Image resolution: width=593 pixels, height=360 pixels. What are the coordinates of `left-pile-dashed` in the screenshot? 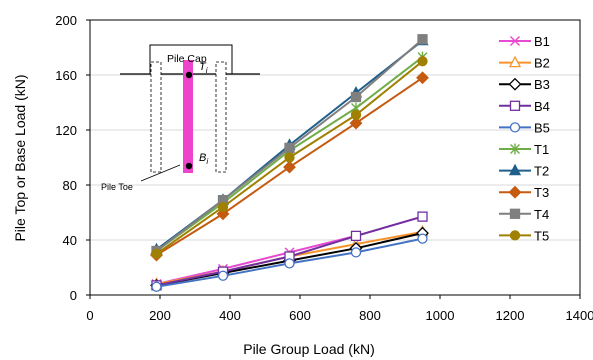 It's located at (156, 117).